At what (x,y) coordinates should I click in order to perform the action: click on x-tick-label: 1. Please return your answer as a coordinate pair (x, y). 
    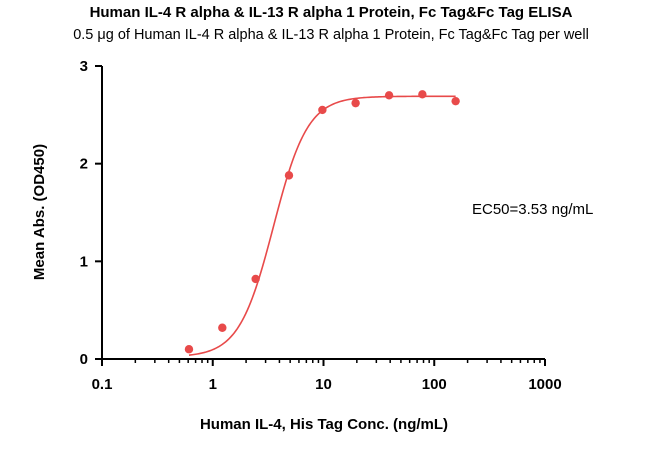
    Looking at the image, I should click on (213, 384).